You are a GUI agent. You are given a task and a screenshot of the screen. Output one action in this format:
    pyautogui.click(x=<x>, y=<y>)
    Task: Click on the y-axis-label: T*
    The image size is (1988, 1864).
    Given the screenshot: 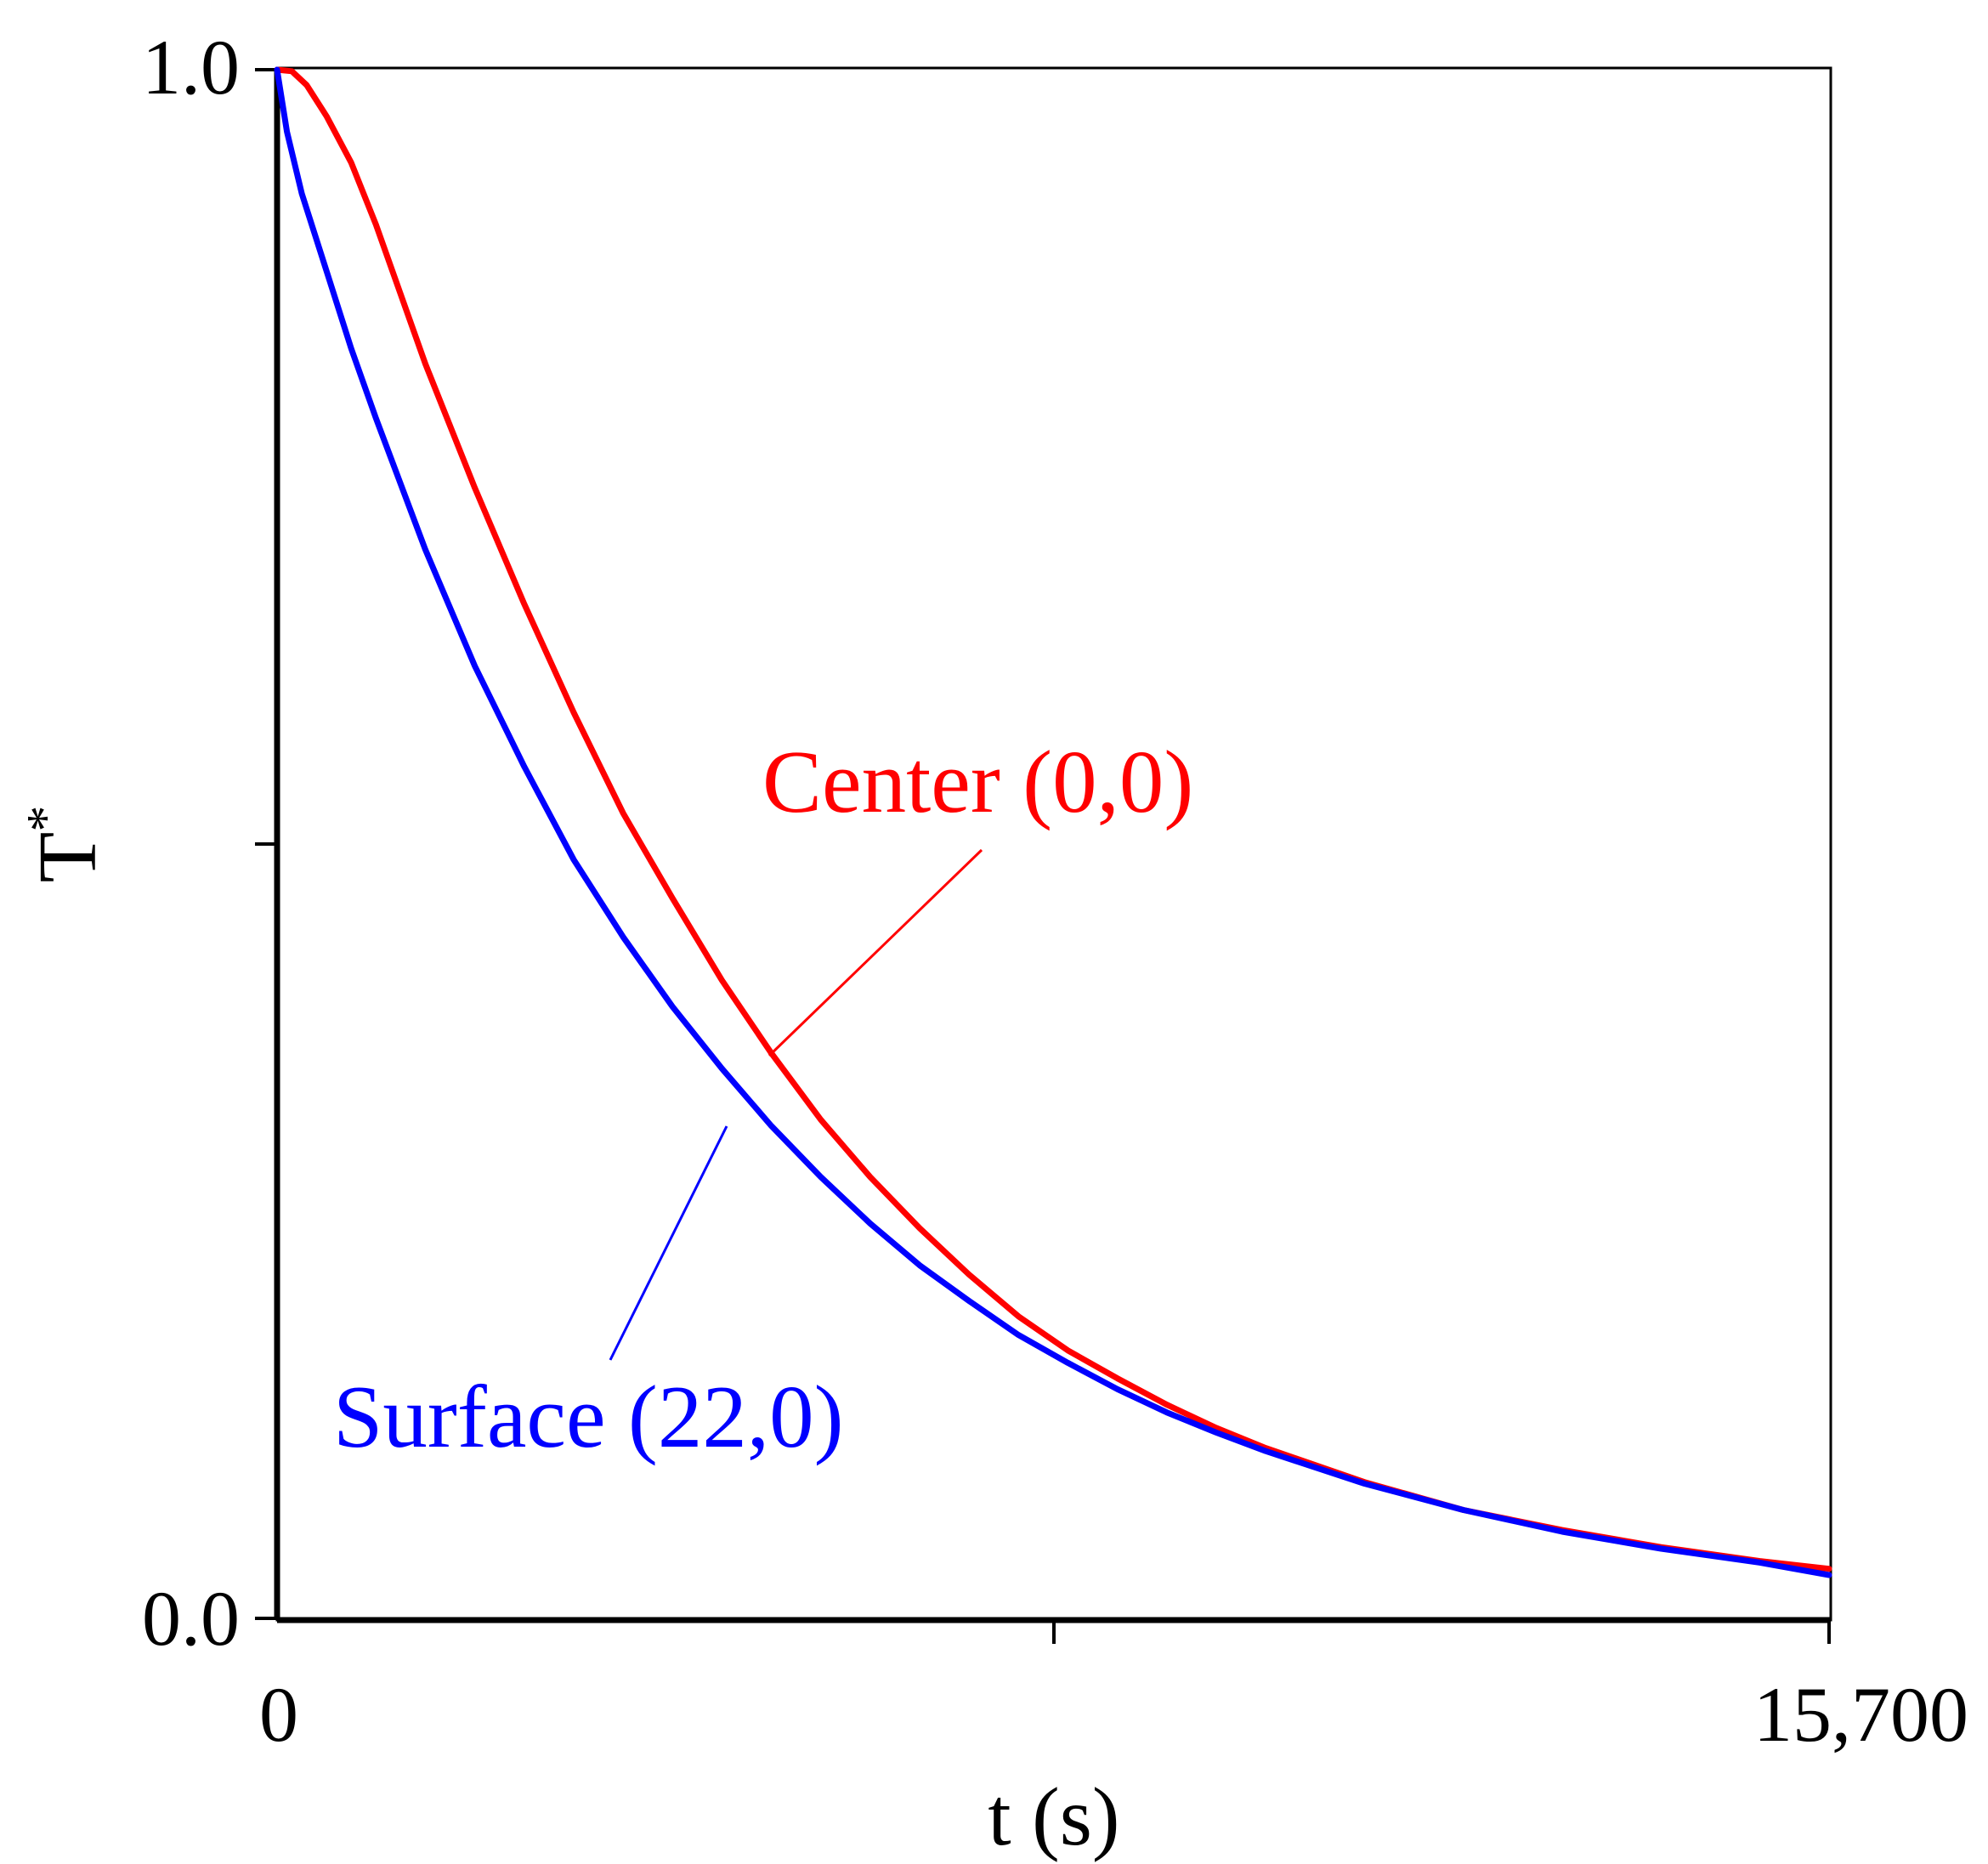 What is the action you would take?
    pyautogui.click(x=65, y=844)
    